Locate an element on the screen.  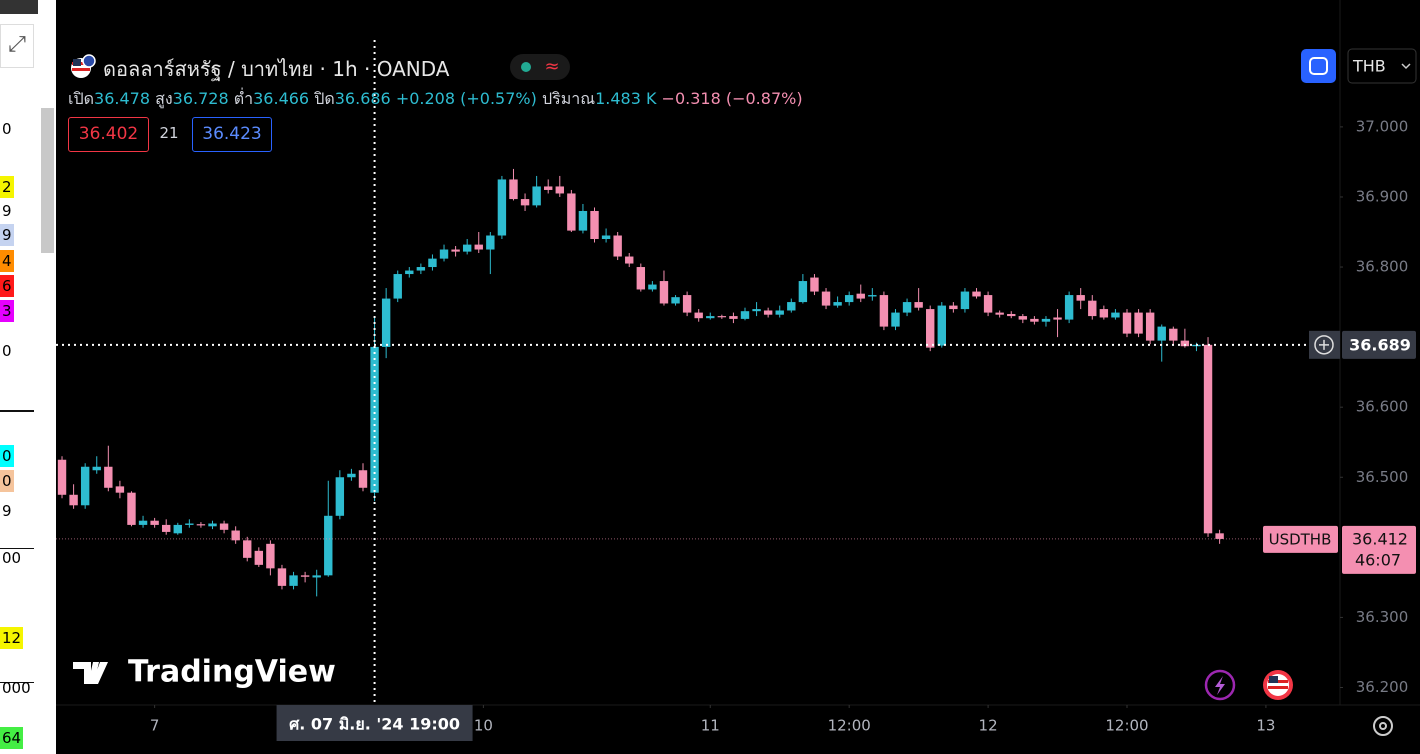
x-tick-label: 7 is located at coordinates (155, 726).